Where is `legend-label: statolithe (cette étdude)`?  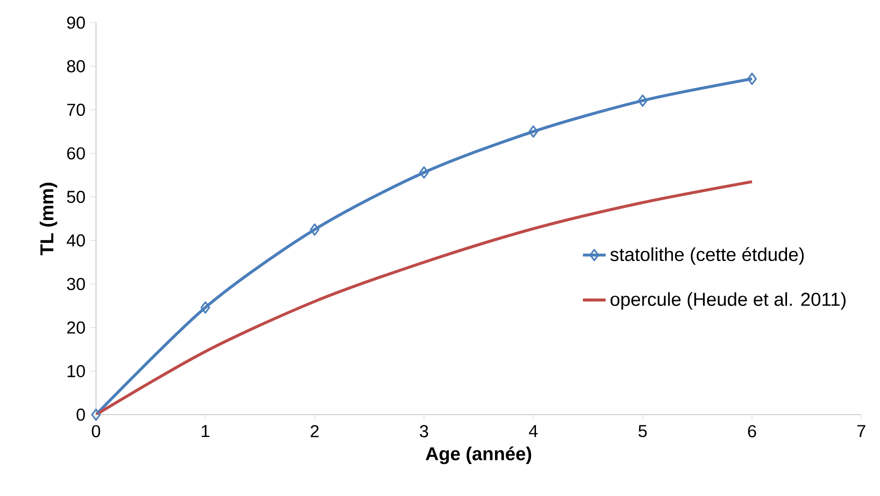 legend-label: statolithe (cette étdude) is located at coordinates (707, 256).